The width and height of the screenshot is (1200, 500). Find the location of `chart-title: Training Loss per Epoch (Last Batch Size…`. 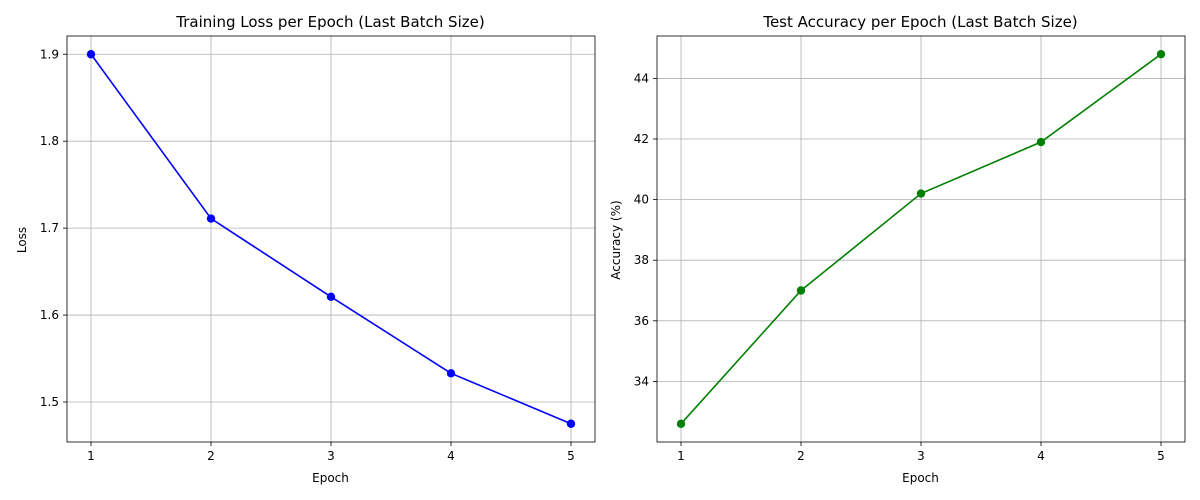

chart-title: Training Loss per Epoch (Last Batch Size… is located at coordinates (329, 22).